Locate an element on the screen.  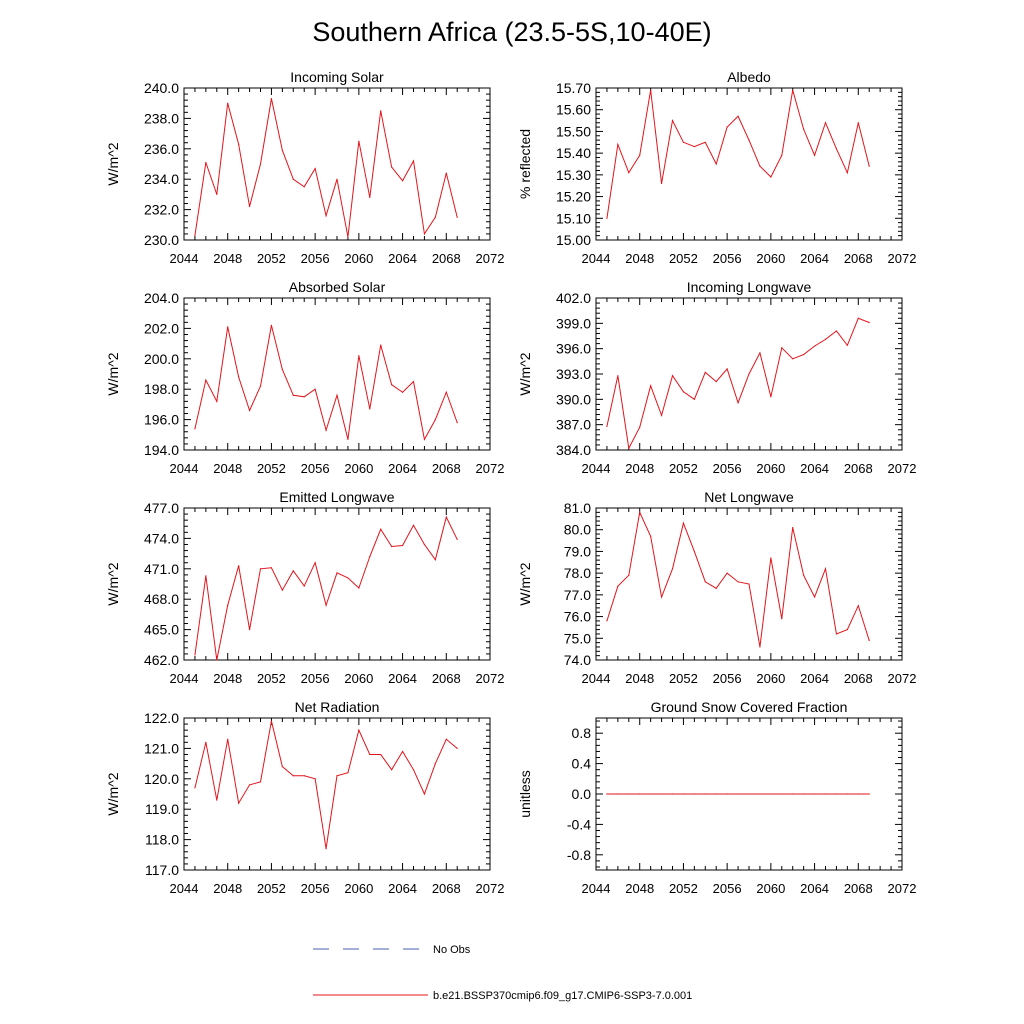
net-radiation-point-2069 is located at coordinates (457, 748).